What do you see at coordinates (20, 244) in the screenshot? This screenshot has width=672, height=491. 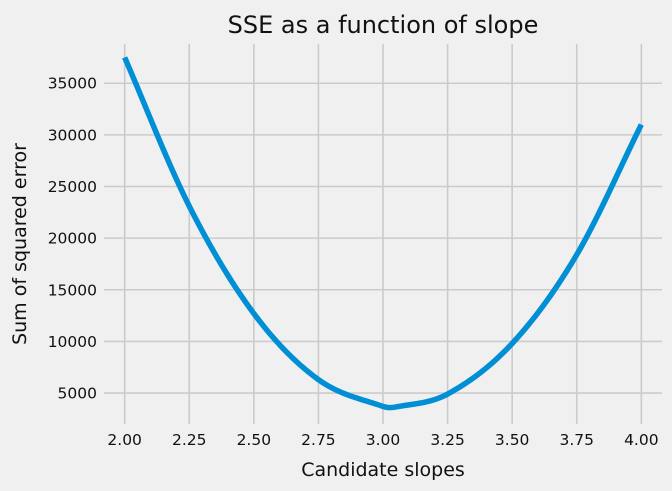 I see `y-axis-label: Sum of squared error` at bounding box center [20, 244].